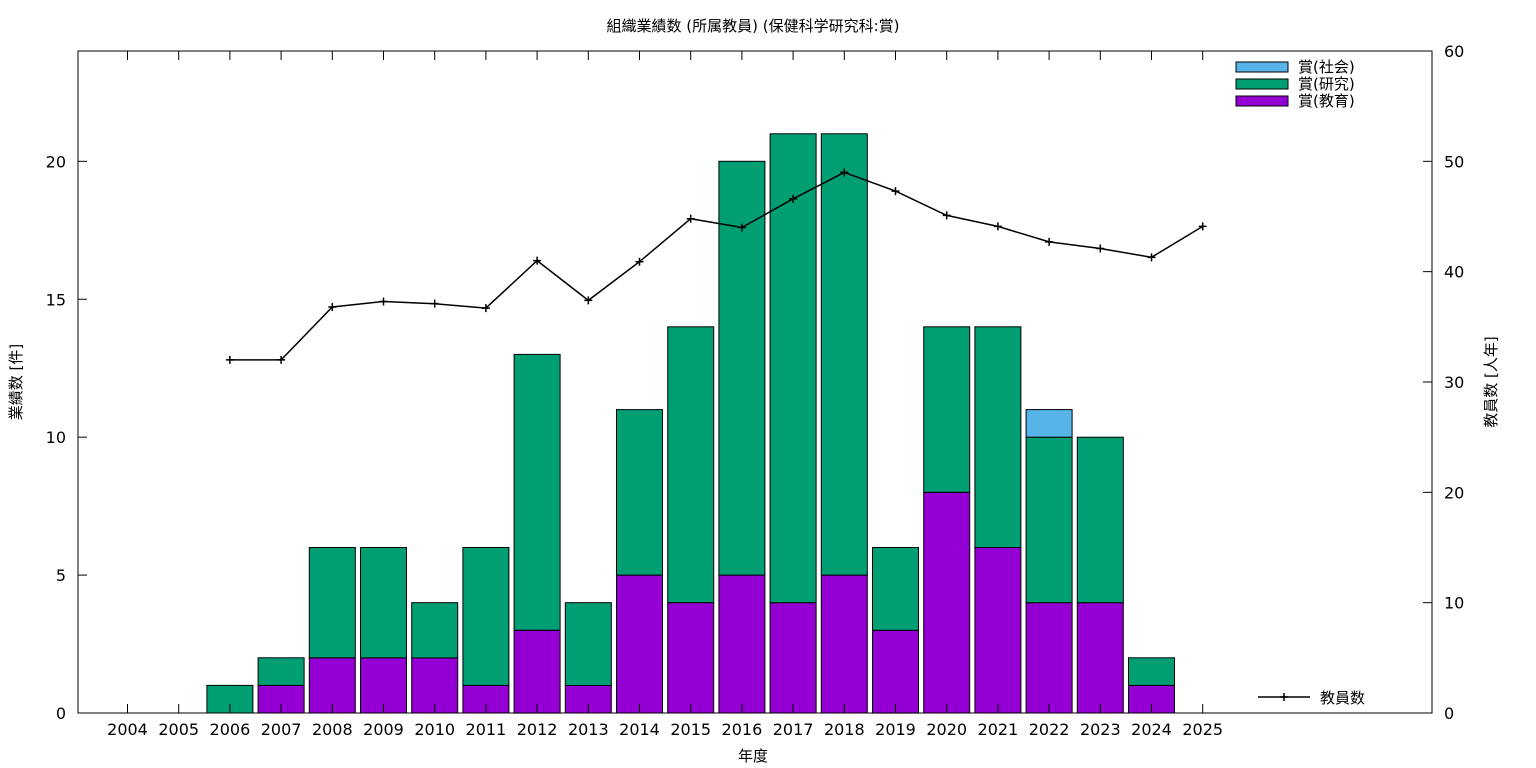 This screenshot has height=768, width=1536. I want to click on x-tick-label-2007: 2007, so click(281, 729).